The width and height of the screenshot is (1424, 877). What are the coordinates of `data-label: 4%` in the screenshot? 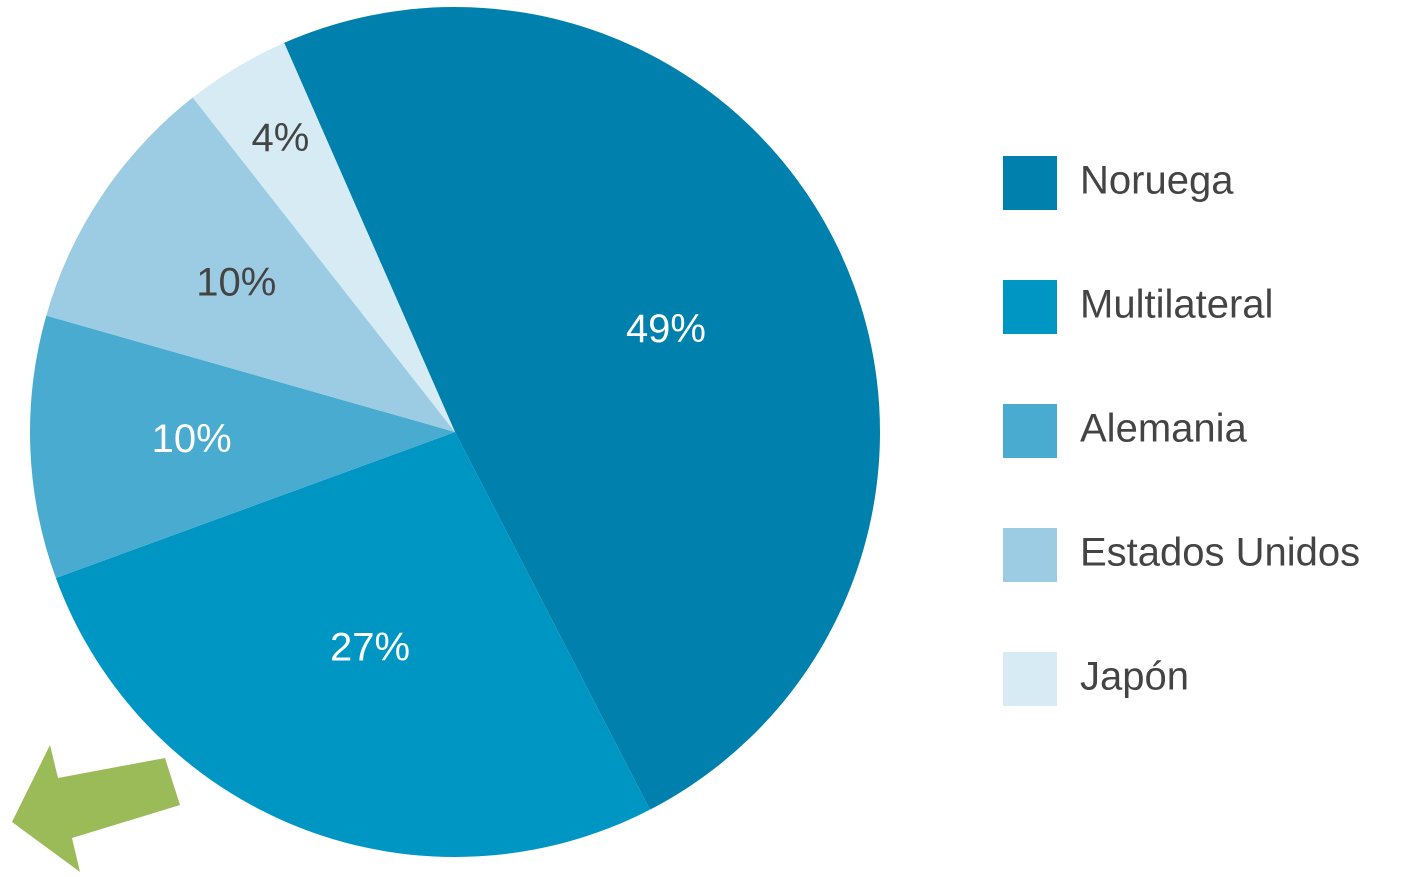 It's located at (280, 138).